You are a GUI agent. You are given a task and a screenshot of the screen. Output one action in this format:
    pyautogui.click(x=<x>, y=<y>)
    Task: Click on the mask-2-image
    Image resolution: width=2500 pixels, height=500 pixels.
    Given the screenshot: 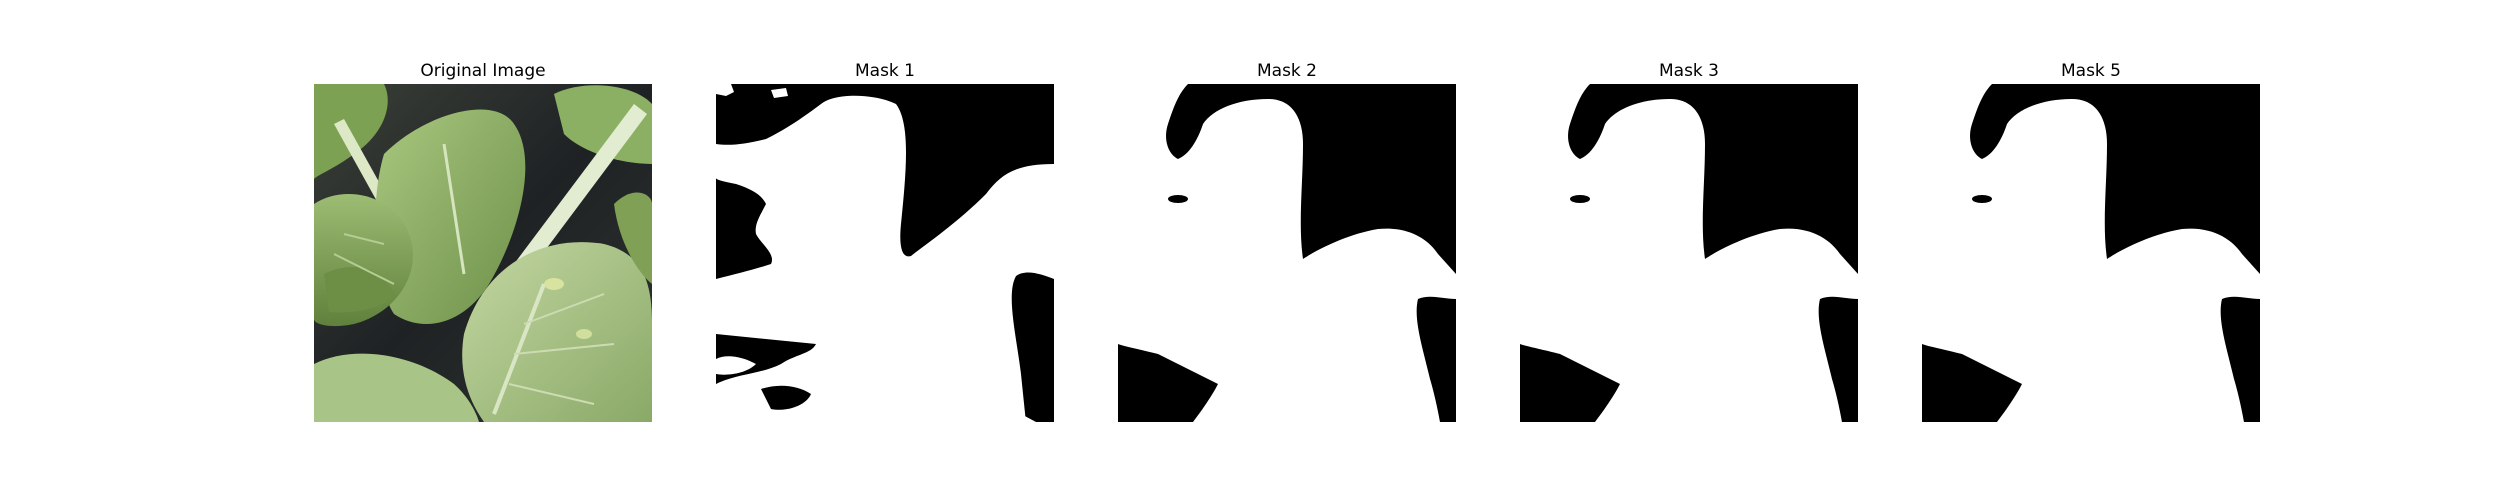 What is the action you would take?
    pyautogui.click(x=1287, y=253)
    